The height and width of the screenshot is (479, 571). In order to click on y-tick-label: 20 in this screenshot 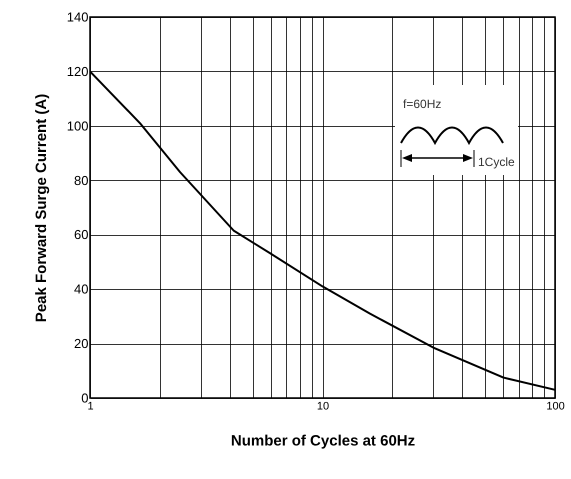, I will do `click(81, 344)`.